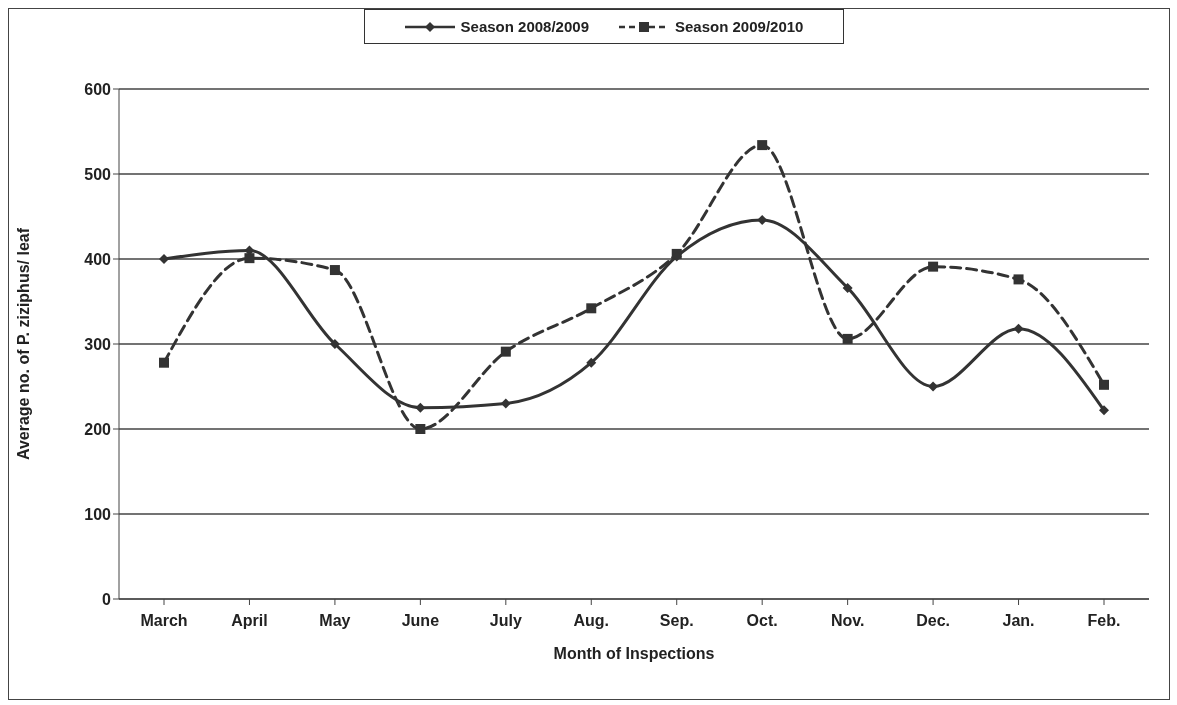  Describe the element at coordinates (847, 621) in the screenshot. I see `x-tick-label: Nov.` at that location.